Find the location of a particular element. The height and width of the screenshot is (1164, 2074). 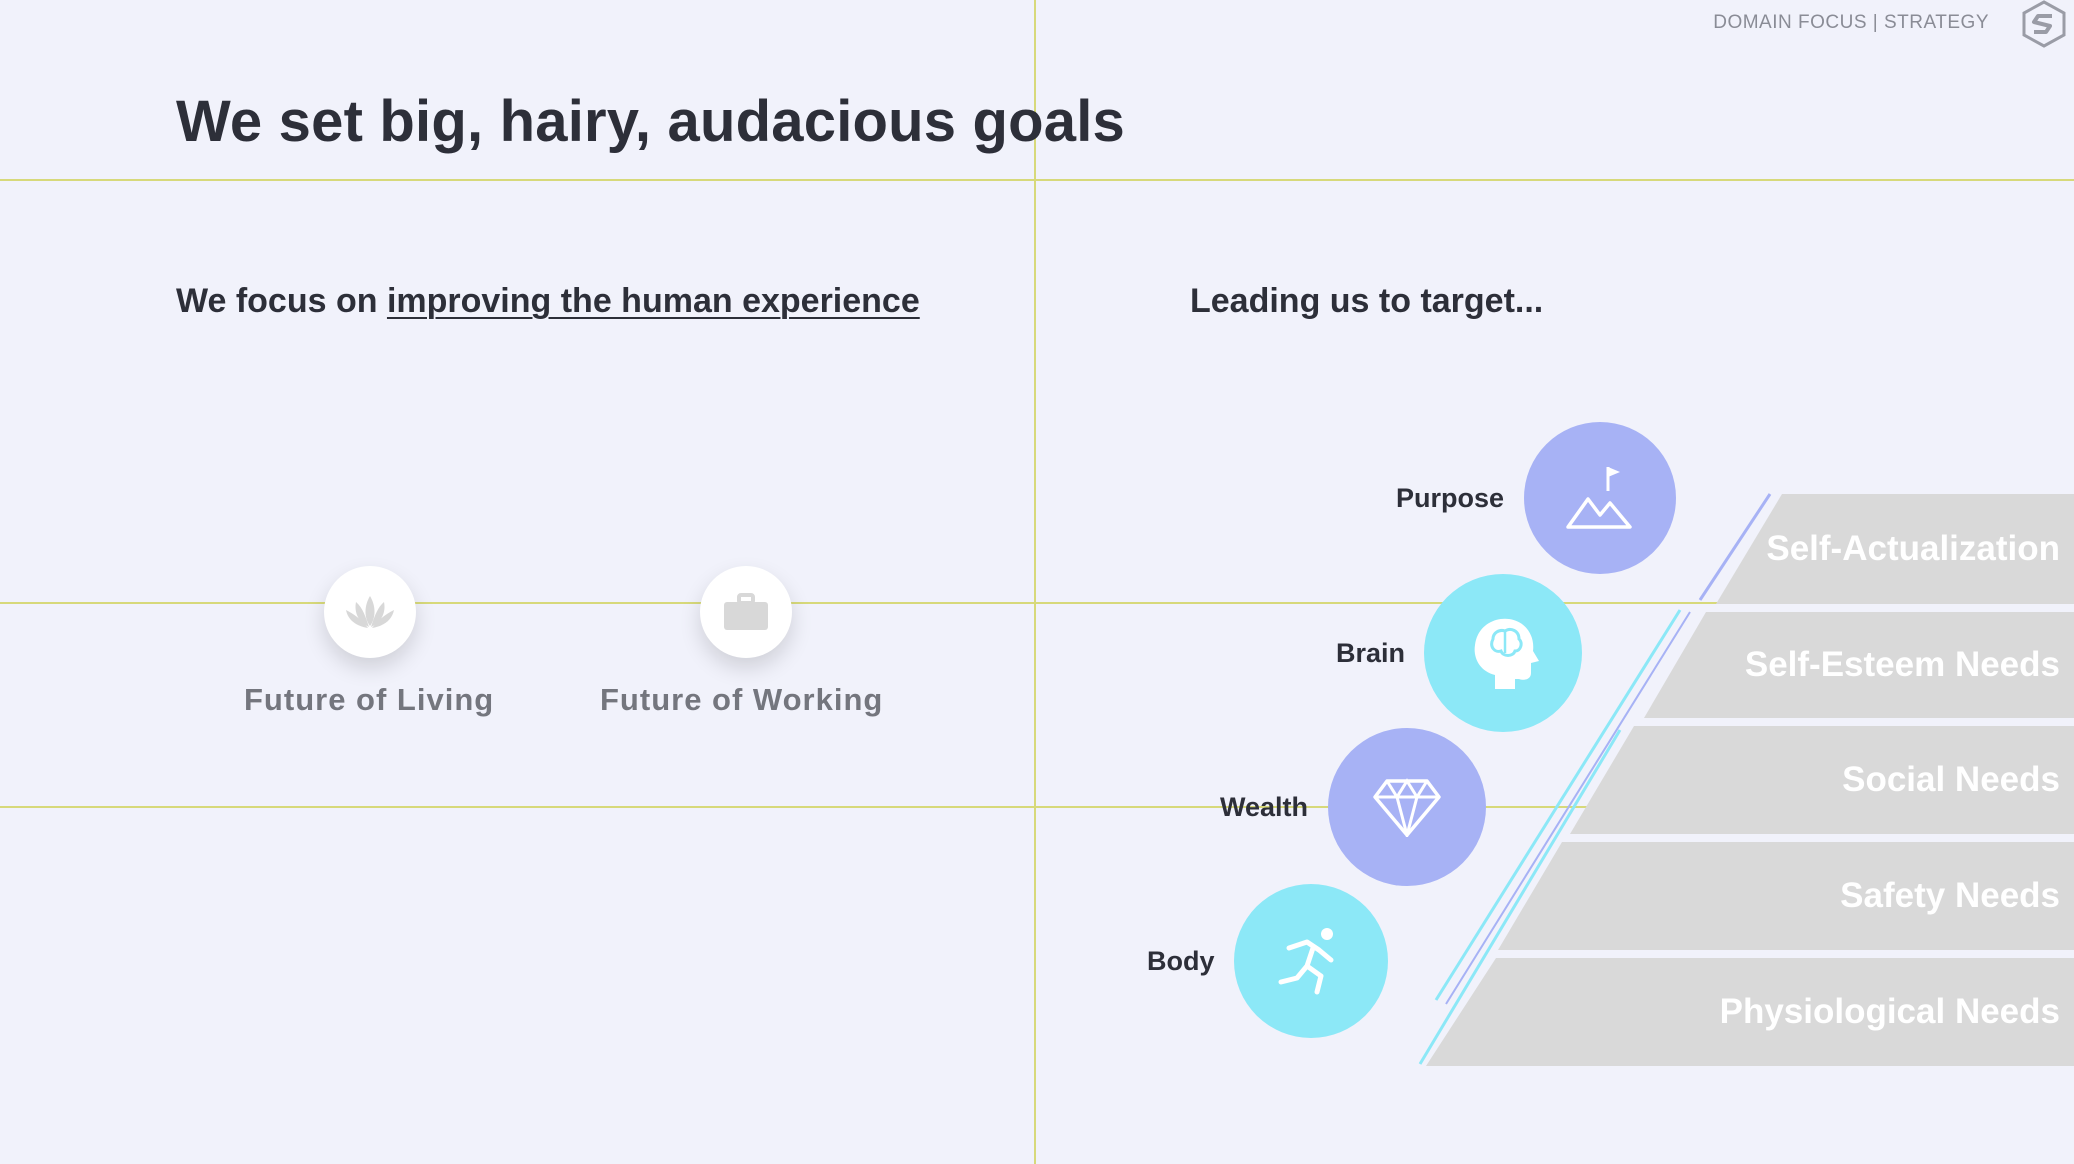

purpose-label: Purpose is located at coordinates (1450, 498).